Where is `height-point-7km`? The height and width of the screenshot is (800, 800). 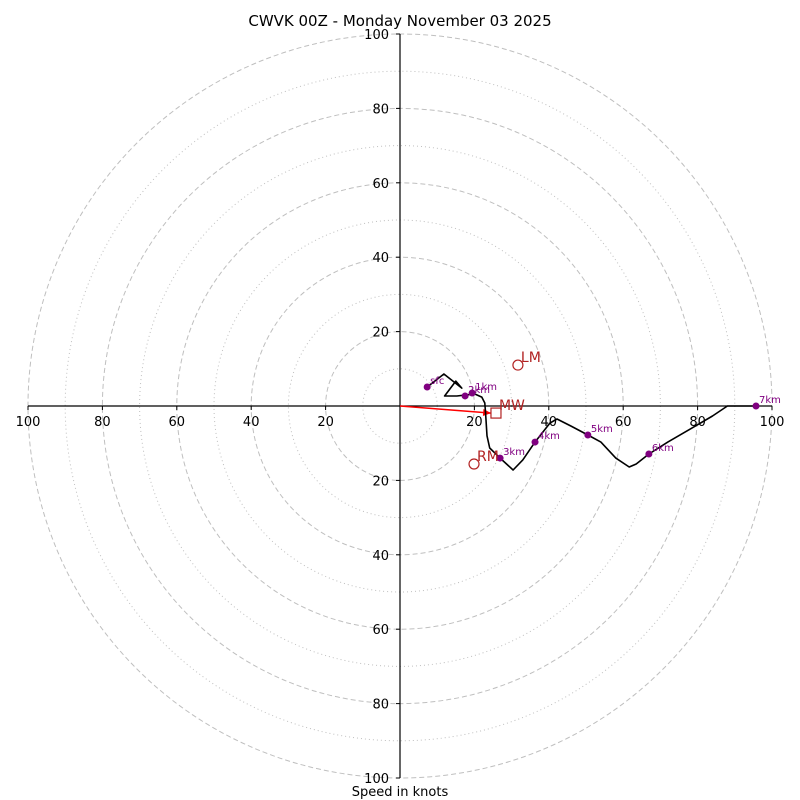 height-point-7km is located at coordinates (756, 406).